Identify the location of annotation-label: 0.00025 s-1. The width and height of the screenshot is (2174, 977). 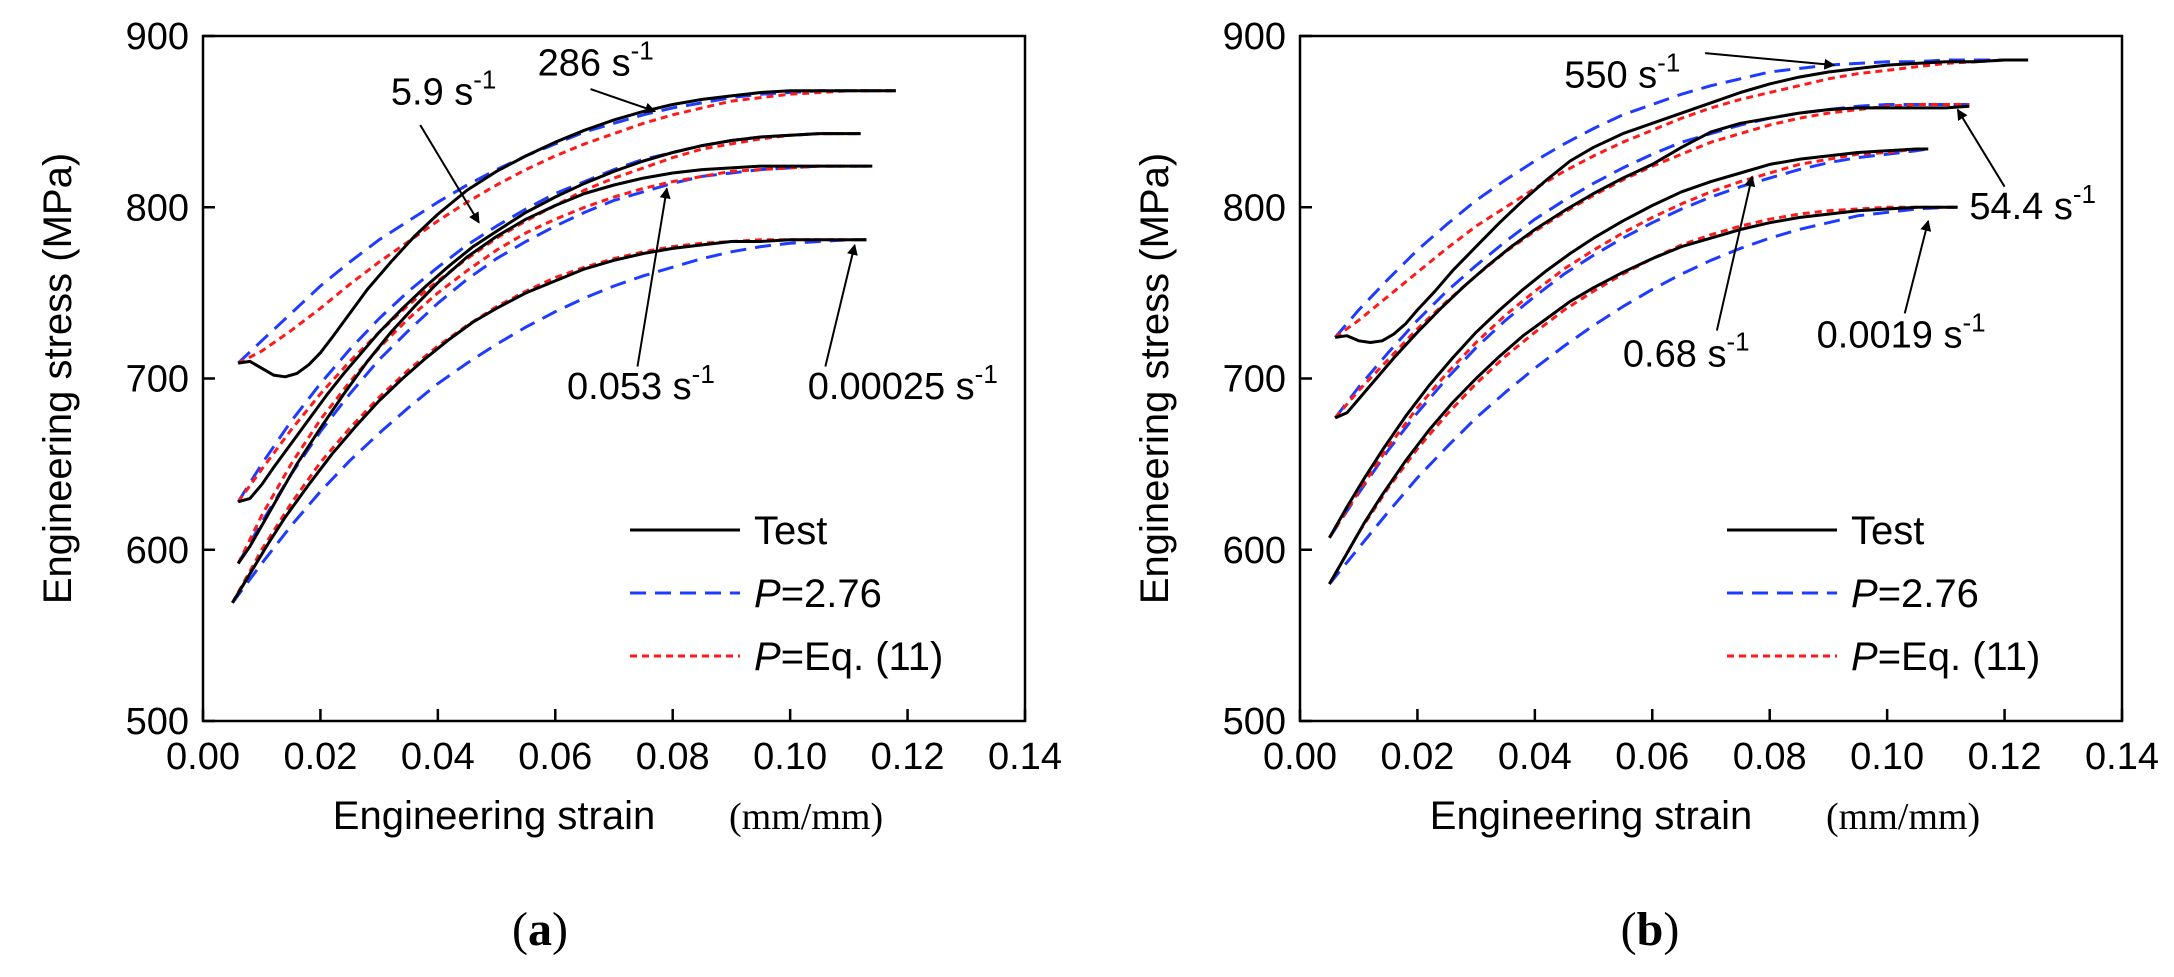
(903, 383).